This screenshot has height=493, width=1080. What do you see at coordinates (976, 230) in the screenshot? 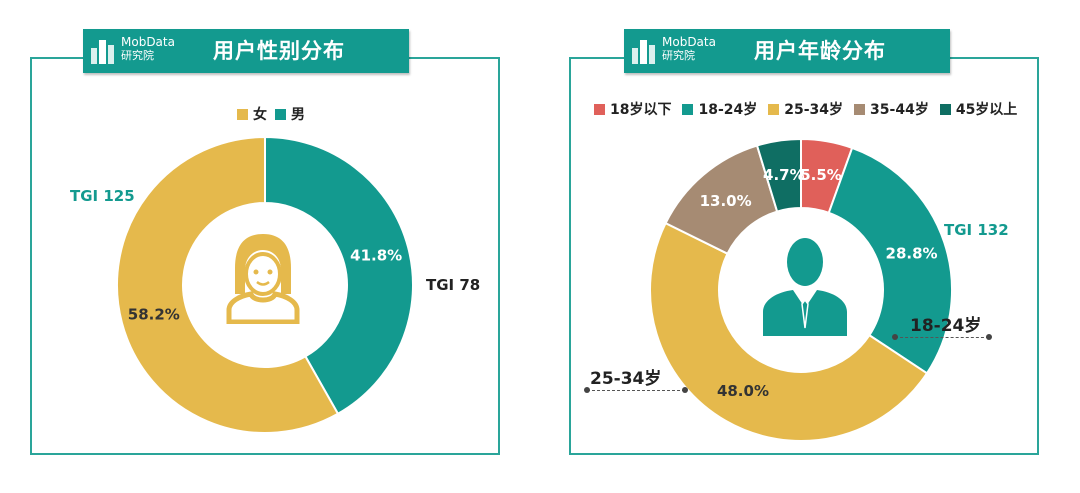
I see `tgi-18-24-label: TGI 132` at bounding box center [976, 230].